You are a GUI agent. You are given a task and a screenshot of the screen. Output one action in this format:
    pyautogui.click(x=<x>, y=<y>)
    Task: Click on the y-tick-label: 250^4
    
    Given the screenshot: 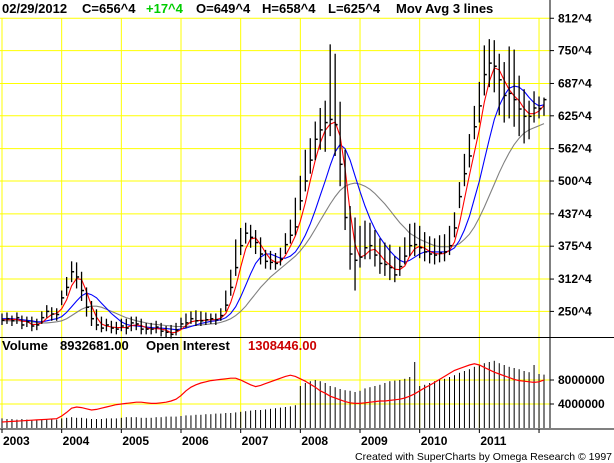 What is the action you would take?
    pyautogui.click(x=575, y=311)
    